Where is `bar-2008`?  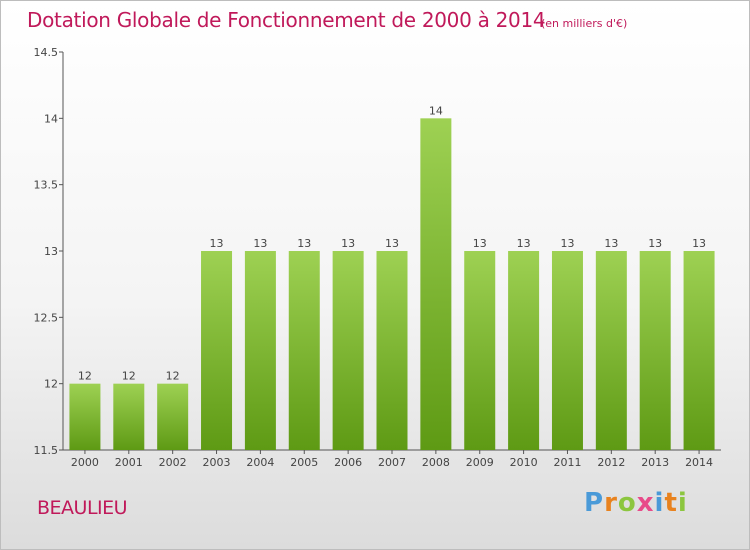
bar-2008 is located at coordinates (436, 284).